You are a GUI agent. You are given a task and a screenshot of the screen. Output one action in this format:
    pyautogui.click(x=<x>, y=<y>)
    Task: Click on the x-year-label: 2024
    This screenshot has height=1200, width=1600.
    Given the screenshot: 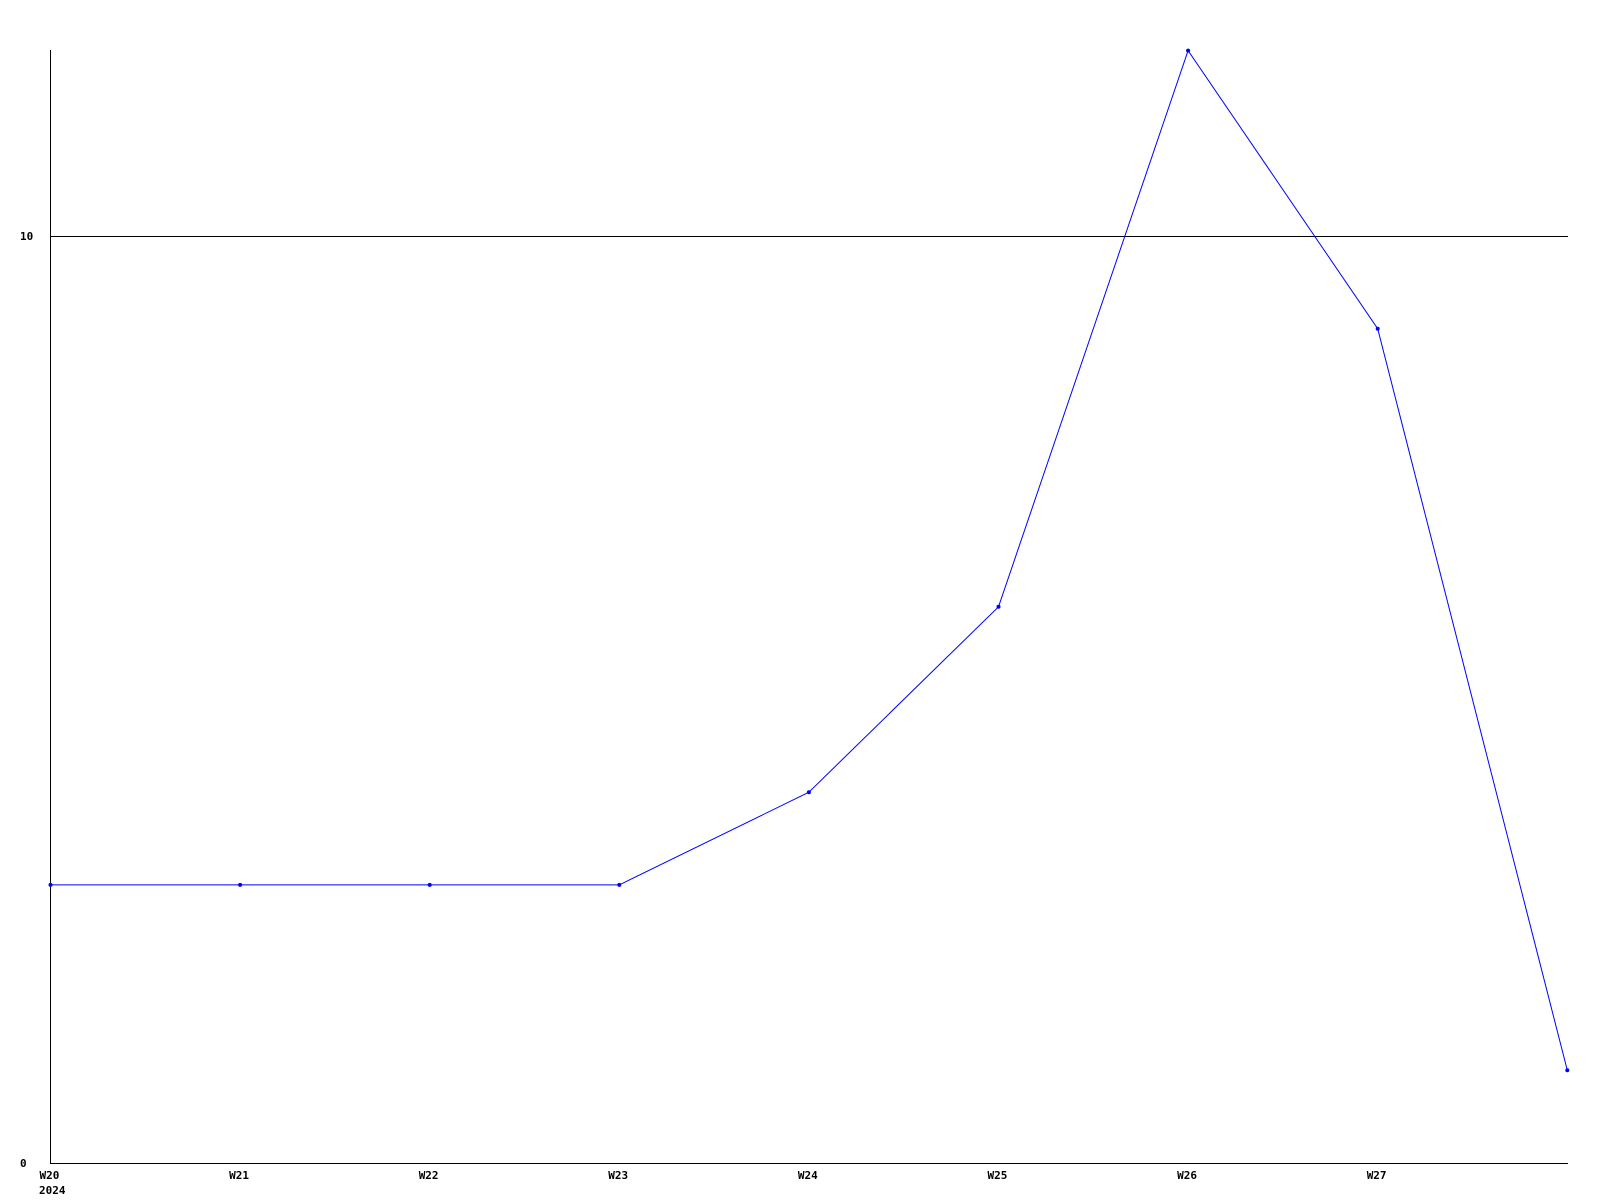 What is the action you would take?
    pyautogui.click(x=52, y=1190)
    